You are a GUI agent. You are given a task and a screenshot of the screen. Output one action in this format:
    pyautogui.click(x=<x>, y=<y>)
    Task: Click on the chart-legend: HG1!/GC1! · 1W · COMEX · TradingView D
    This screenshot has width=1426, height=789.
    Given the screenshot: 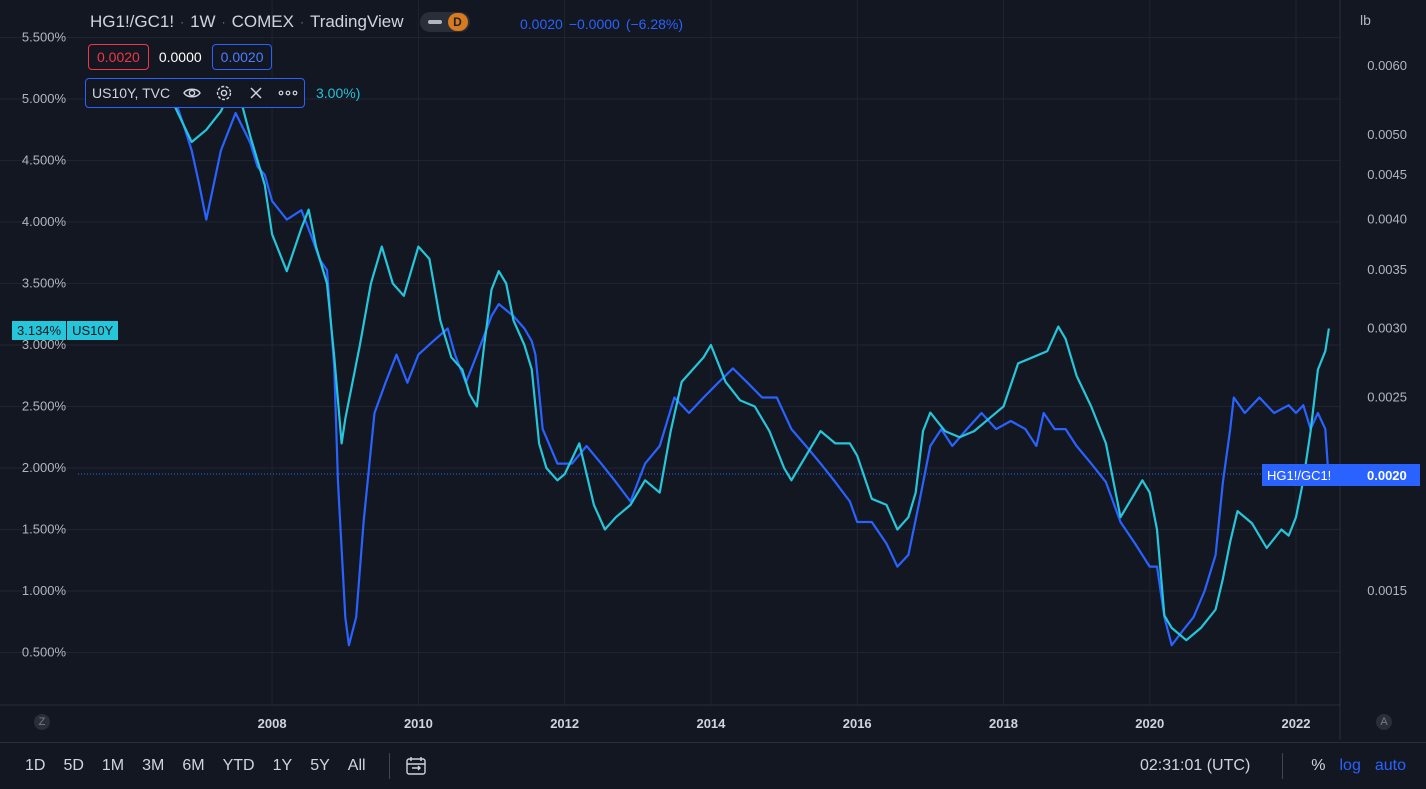 What is the action you would take?
    pyautogui.click(x=280, y=22)
    